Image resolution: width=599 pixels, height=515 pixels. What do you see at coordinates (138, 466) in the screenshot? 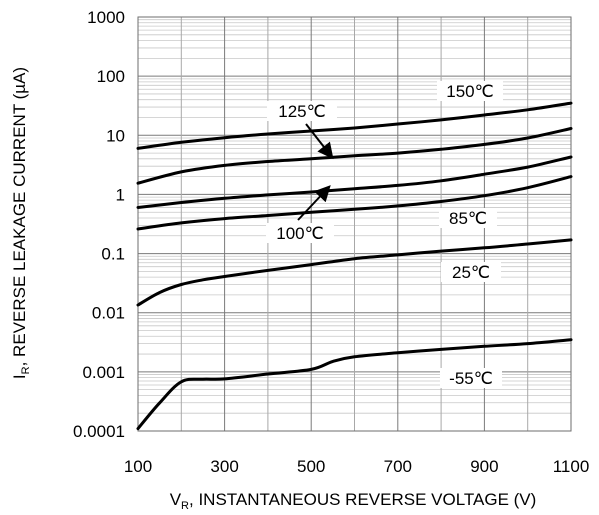
I see `x-tick-label: 100` at bounding box center [138, 466].